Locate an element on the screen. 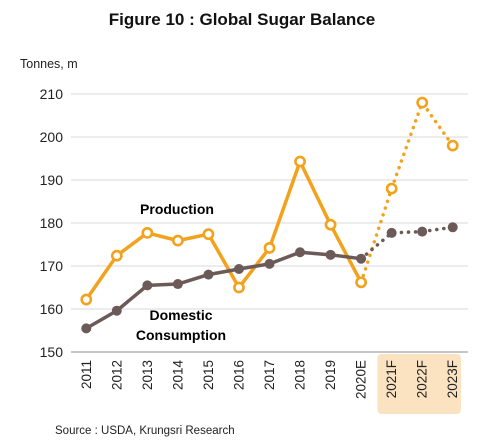  x-tick-label: 2012 is located at coordinates (116, 375).